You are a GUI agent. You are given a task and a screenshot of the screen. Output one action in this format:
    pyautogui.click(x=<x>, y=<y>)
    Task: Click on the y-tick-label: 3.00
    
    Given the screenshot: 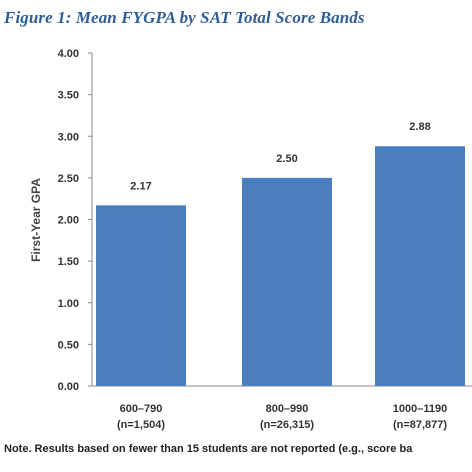 What is the action you would take?
    pyautogui.click(x=68, y=137)
    